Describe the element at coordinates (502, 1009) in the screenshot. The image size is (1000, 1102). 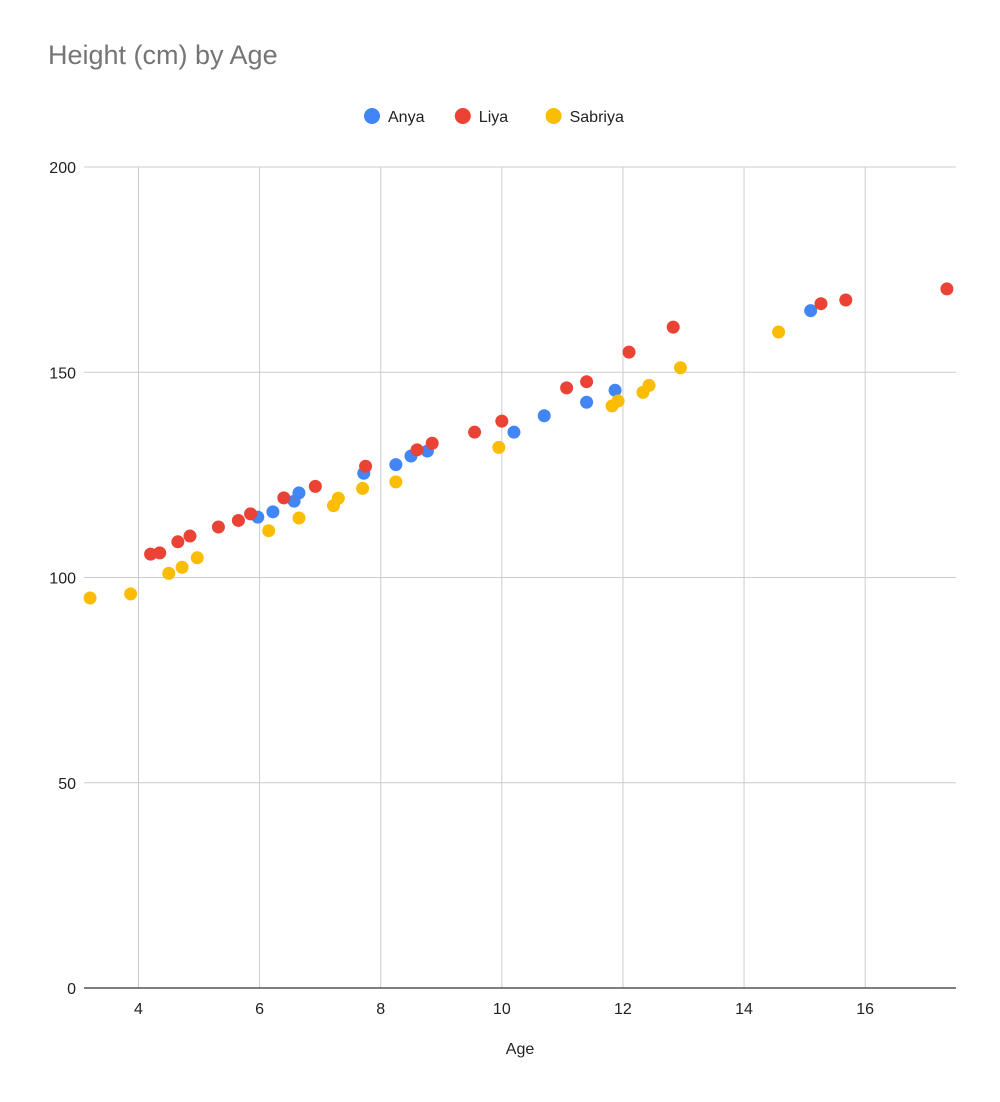
I see `x-tick-label: 10` at that location.